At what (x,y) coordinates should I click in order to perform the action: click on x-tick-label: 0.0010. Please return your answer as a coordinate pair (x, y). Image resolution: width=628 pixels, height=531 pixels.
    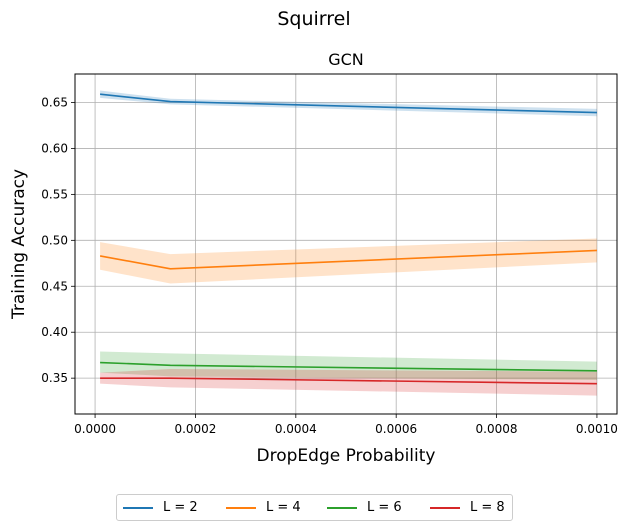
    Looking at the image, I should click on (597, 429).